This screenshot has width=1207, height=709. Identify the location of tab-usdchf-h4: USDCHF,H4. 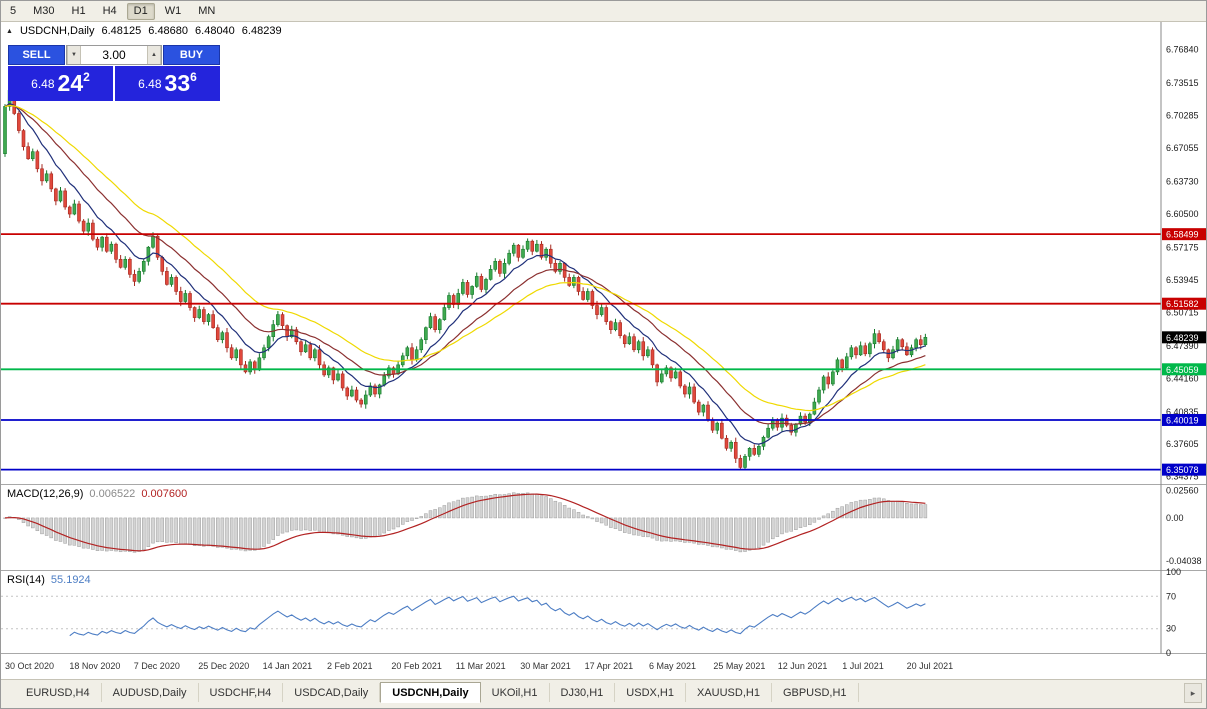
(241, 692).